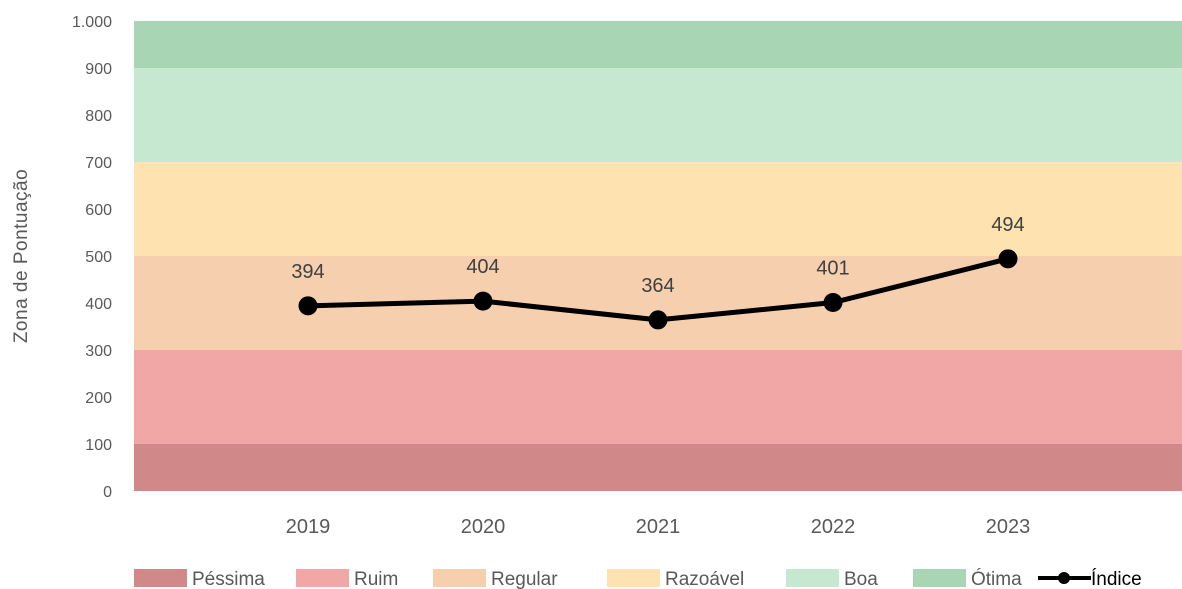 The width and height of the screenshot is (1182, 589). I want to click on y-tick-label: 400, so click(98, 304).